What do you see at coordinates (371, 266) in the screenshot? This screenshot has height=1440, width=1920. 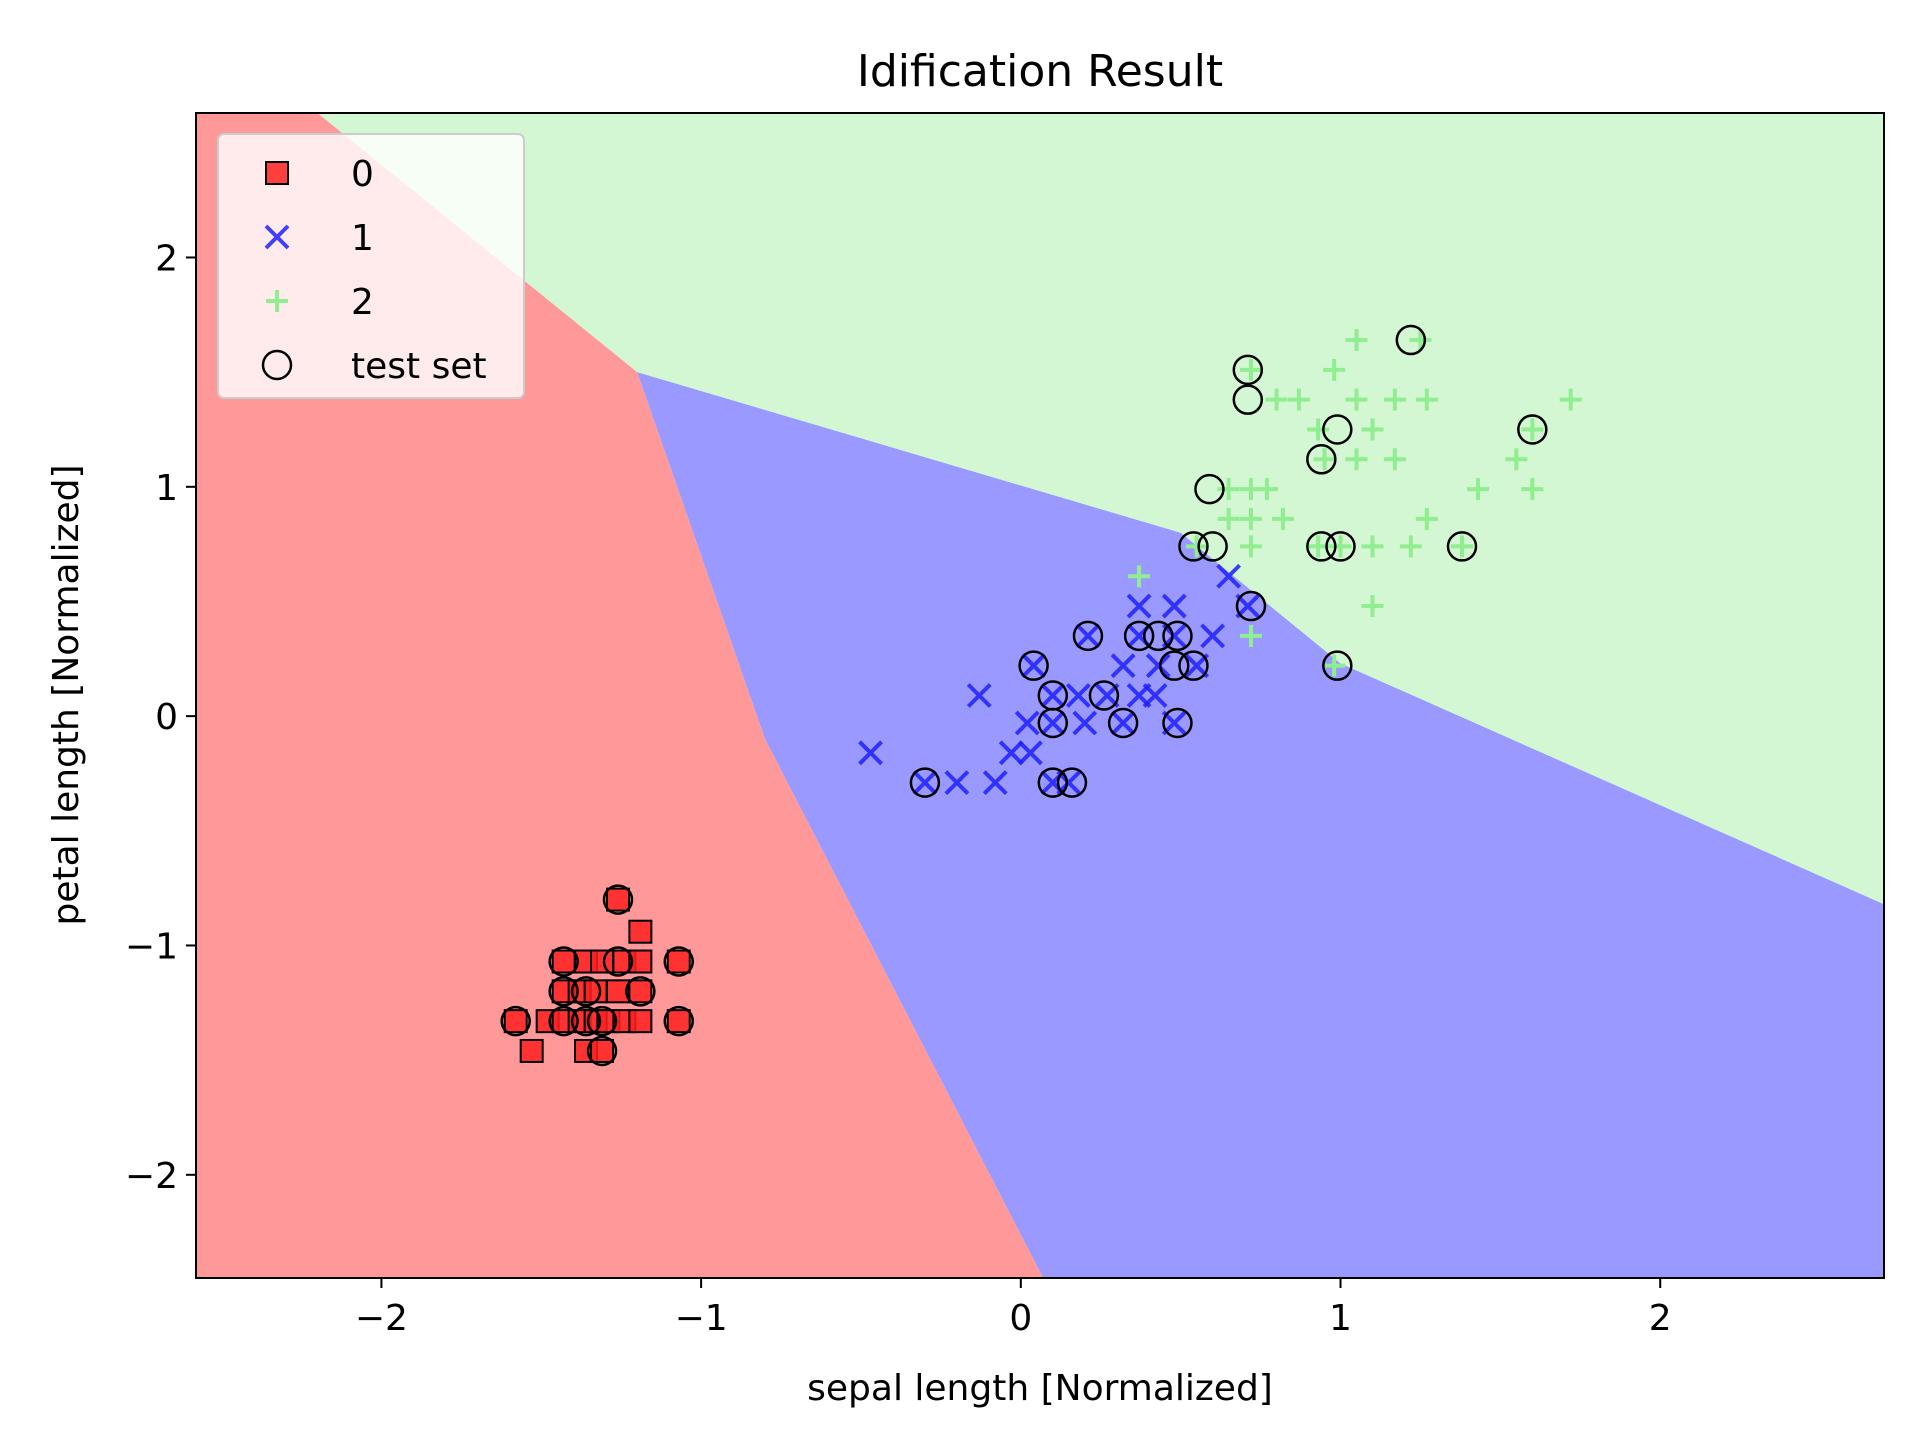 I see `legend: 0 1 2 test set` at bounding box center [371, 266].